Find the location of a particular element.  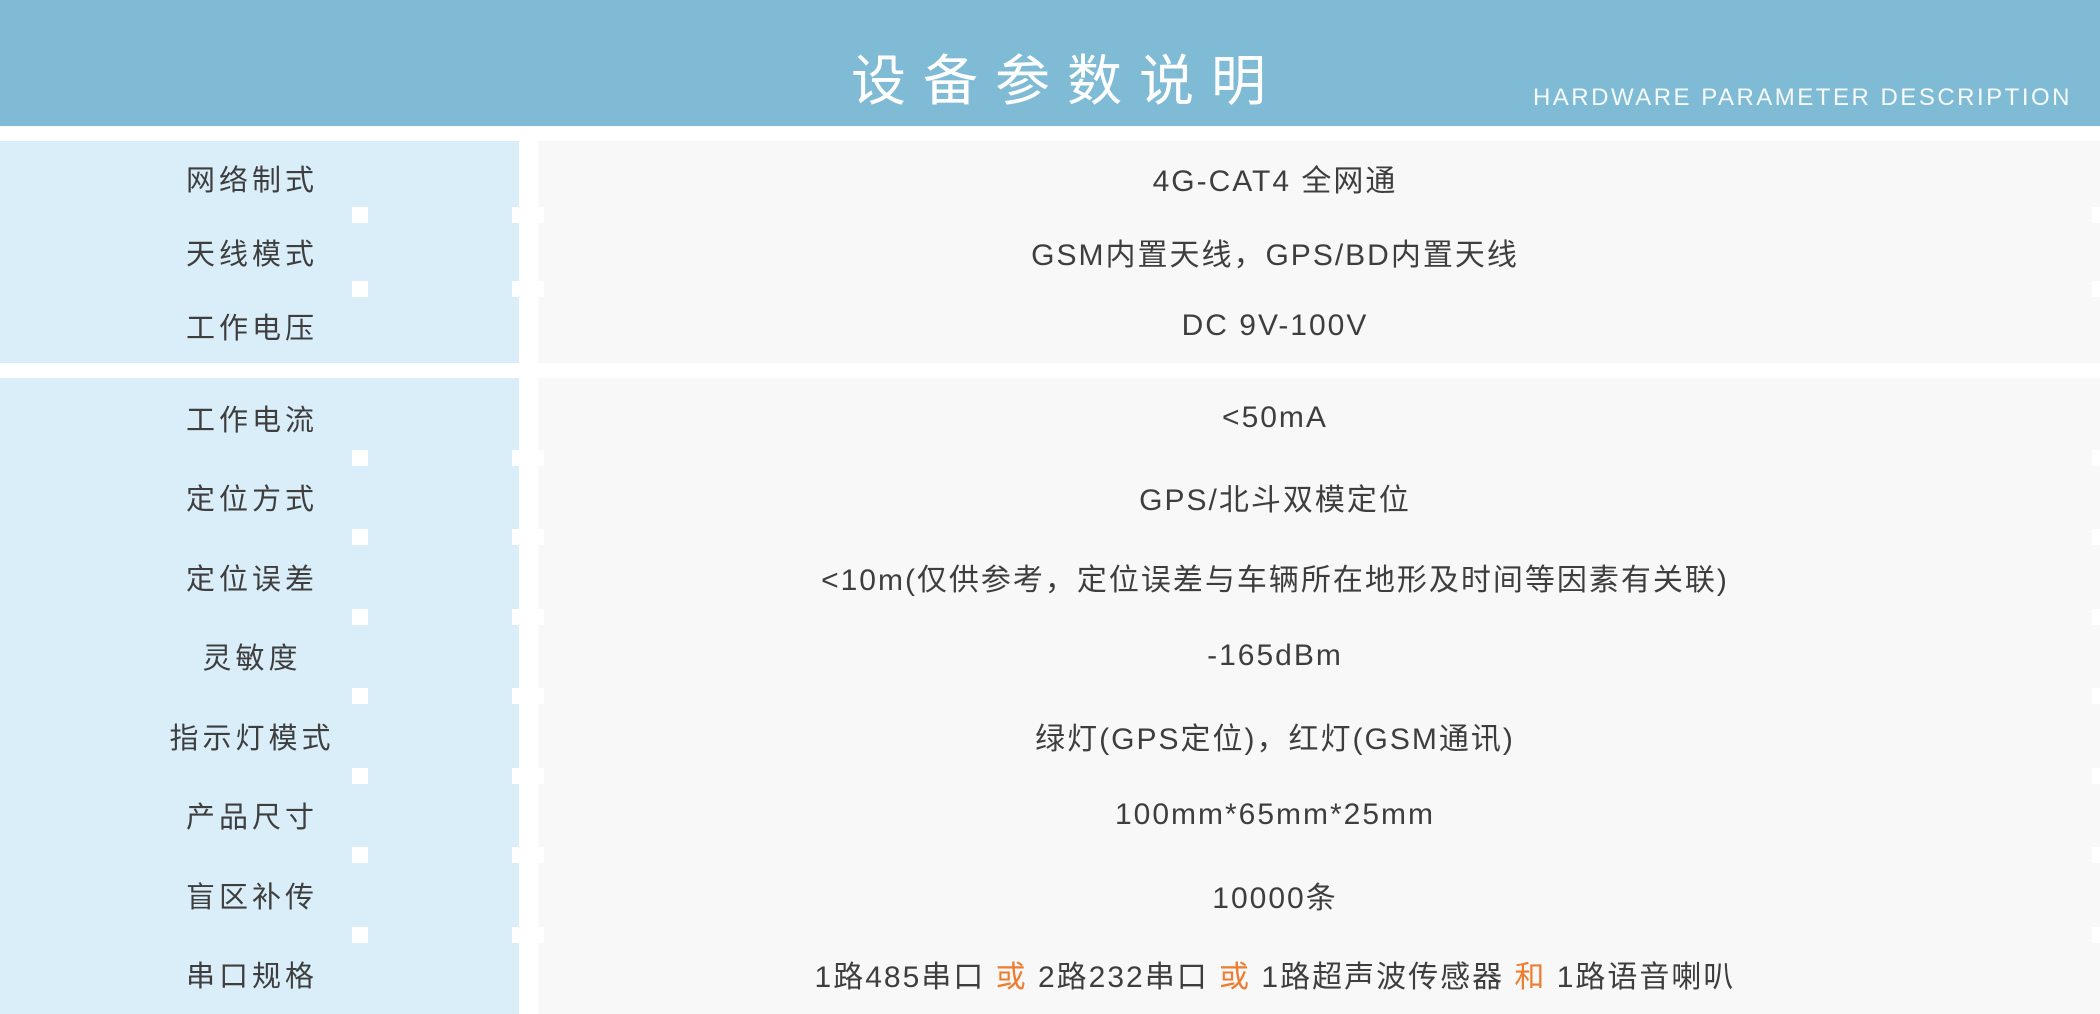

parameter-name-cell: 串口规格 is located at coordinates (259, 974).